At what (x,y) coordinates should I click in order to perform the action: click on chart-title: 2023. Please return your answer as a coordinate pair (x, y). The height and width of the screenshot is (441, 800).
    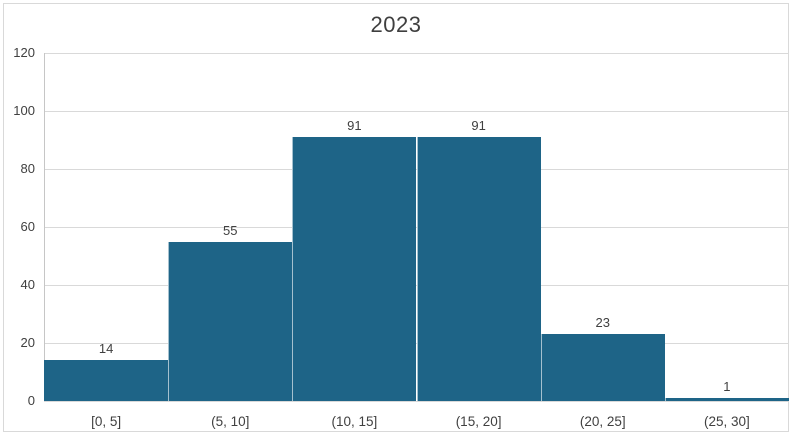
    Looking at the image, I should click on (396, 24).